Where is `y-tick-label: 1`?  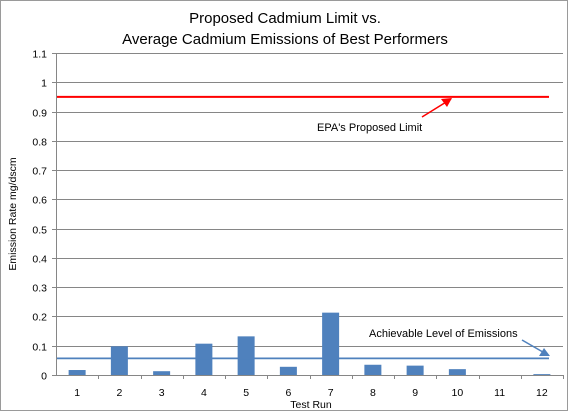 y-tick-label: 1 is located at coordinates (44, 84).